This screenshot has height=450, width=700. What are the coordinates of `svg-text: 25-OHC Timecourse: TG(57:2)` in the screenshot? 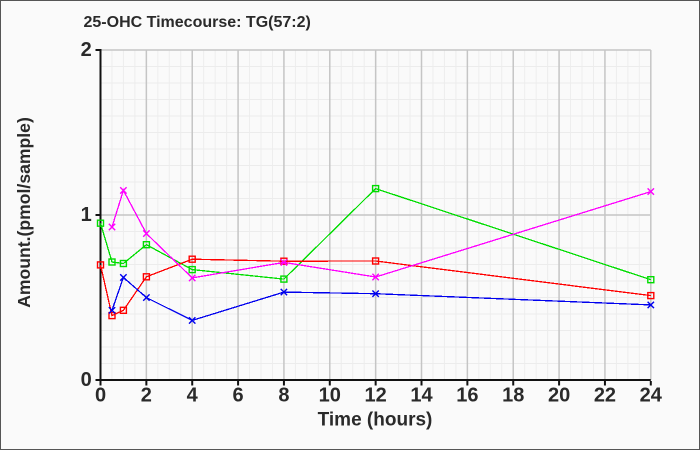 It's located at (197, 22).